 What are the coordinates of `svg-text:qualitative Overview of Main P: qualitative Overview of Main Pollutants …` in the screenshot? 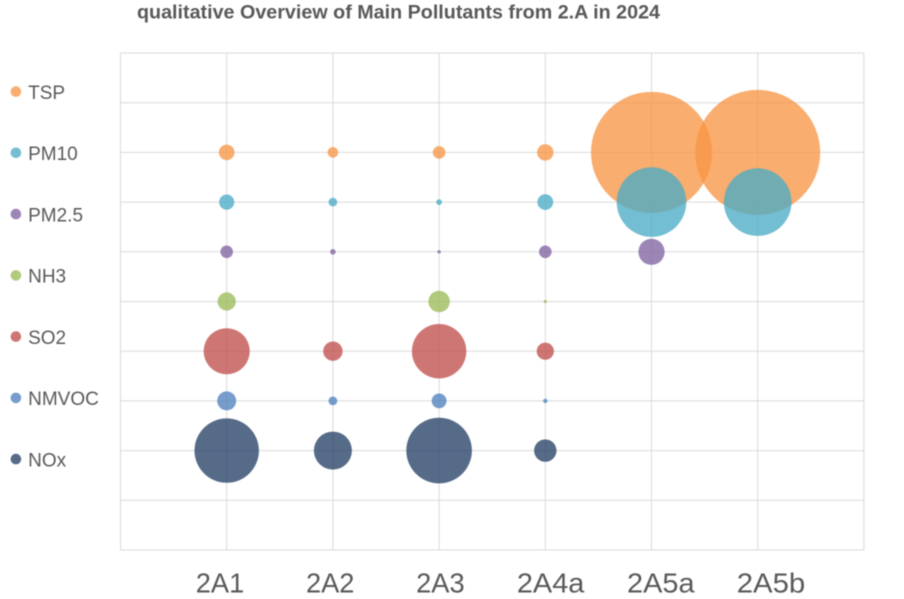 It's located at (398, 13).